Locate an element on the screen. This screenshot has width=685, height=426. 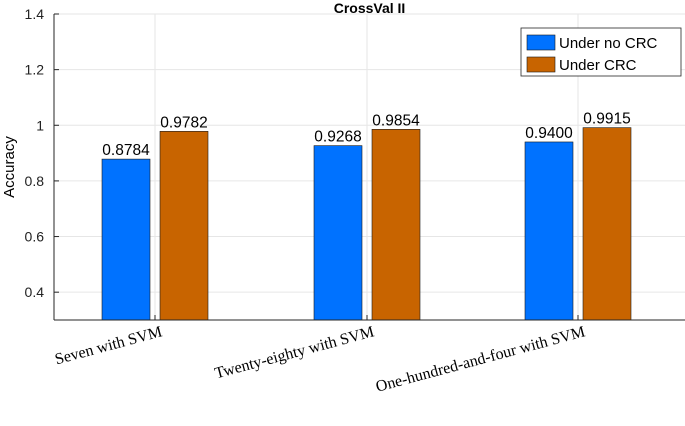
data-label: 0.8784 is located at coordinates (126, 150).